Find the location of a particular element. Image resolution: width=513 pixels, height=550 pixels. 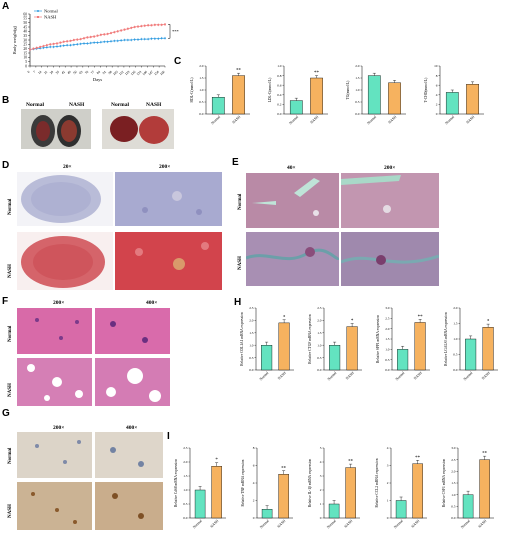

y-axis-label: Relative CSF1 mRNA expression is located at coordinates (444, 483).